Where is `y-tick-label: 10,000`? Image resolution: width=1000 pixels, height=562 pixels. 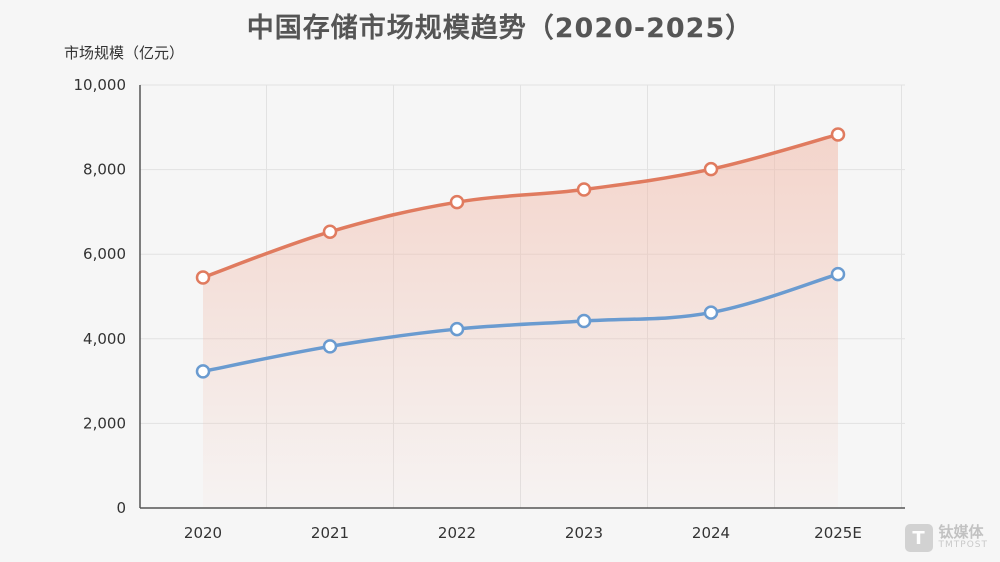
y-tick-label: 10,000 is located at coordinates (100, 85).